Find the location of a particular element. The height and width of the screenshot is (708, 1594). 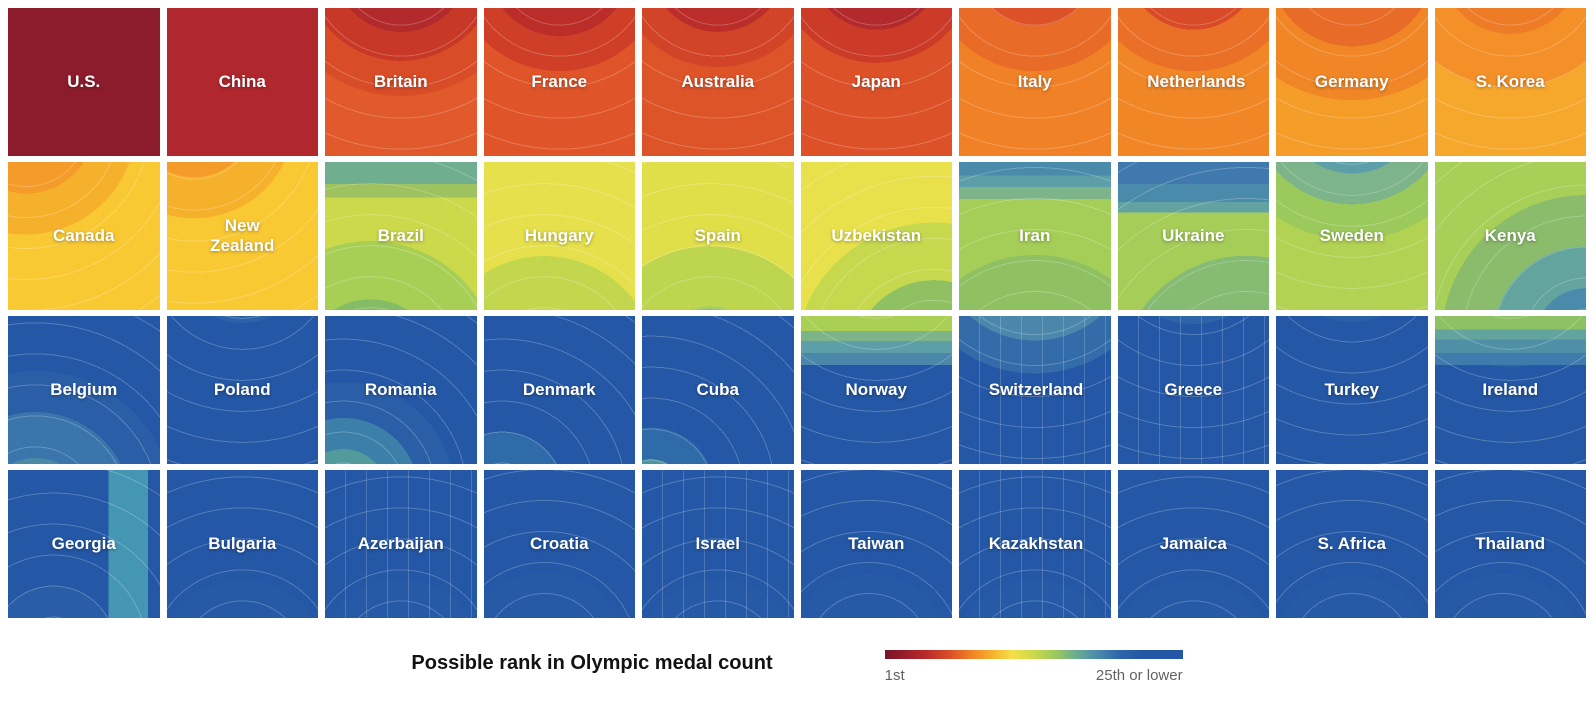

country-tile: Britain is located at coordinates (401, 82).